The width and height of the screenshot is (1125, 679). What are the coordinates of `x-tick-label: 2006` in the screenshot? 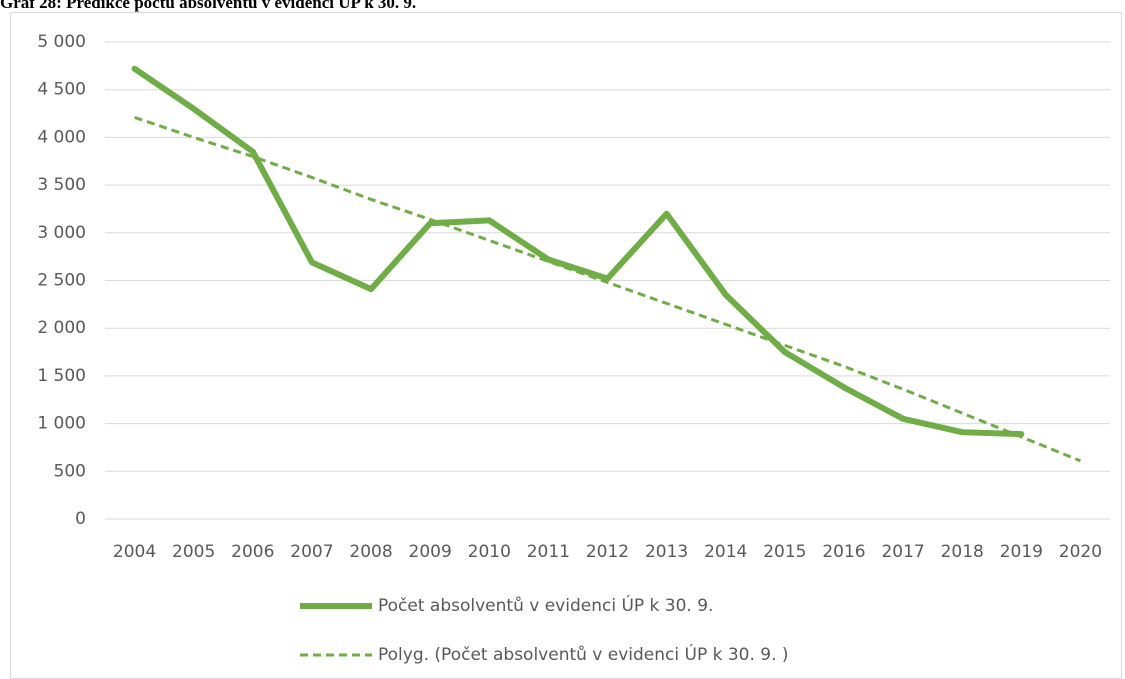 It's located at (252, 552).